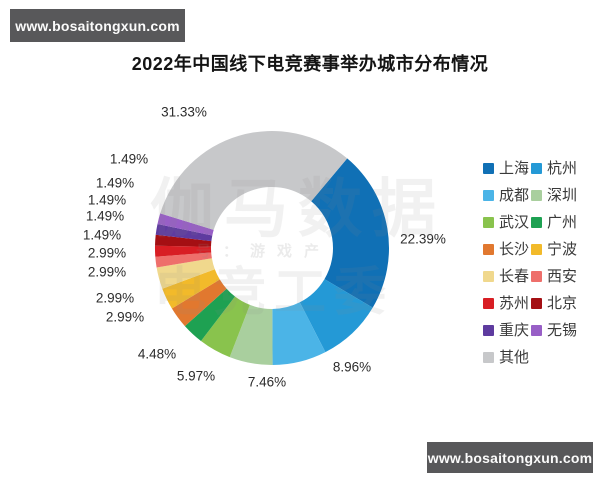 The image size is (600, 480). What do you see at coordinates (310, 64) in the screenshot?
I see `chart-title: 2022年中国线下电竞赛事举办城市分布情况` at bounding box center [310, 64].